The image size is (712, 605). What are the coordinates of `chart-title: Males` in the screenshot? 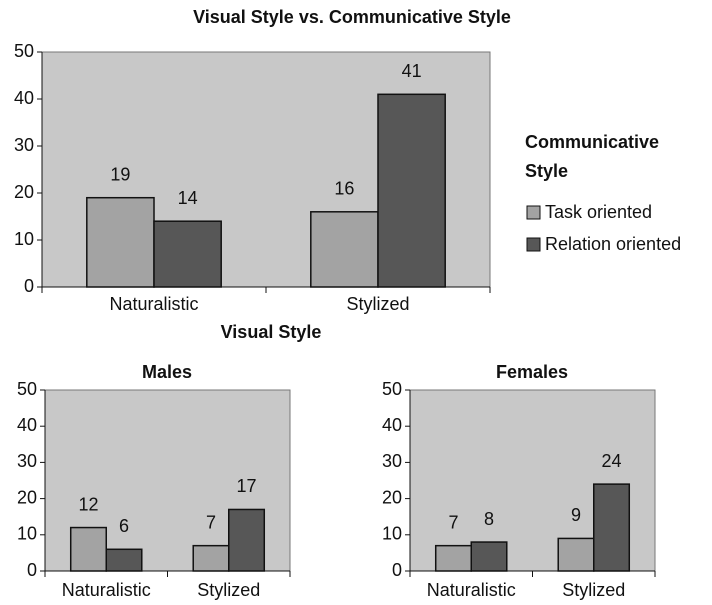 It's located at (167, 372).